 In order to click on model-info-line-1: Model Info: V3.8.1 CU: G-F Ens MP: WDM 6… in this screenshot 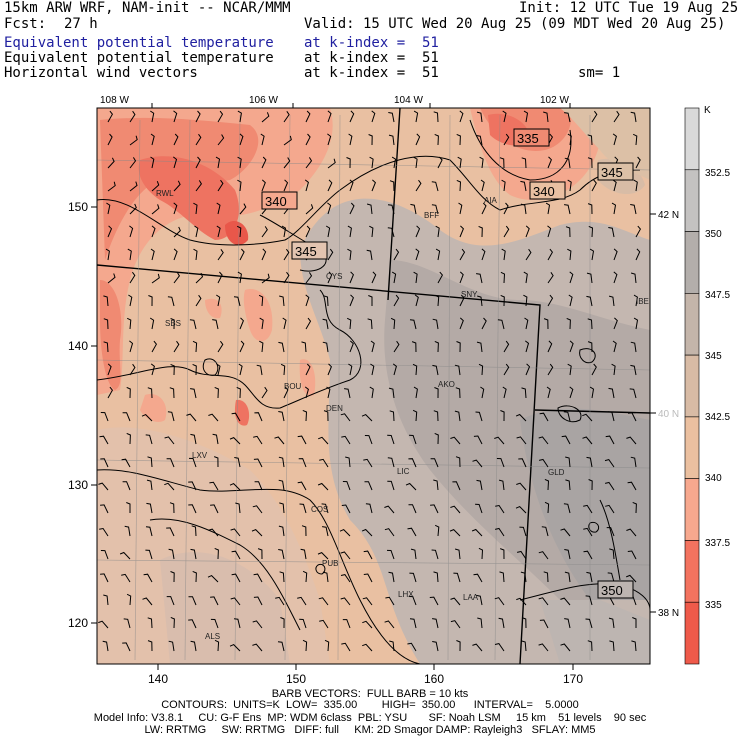, I will do `click(370, 718)`.